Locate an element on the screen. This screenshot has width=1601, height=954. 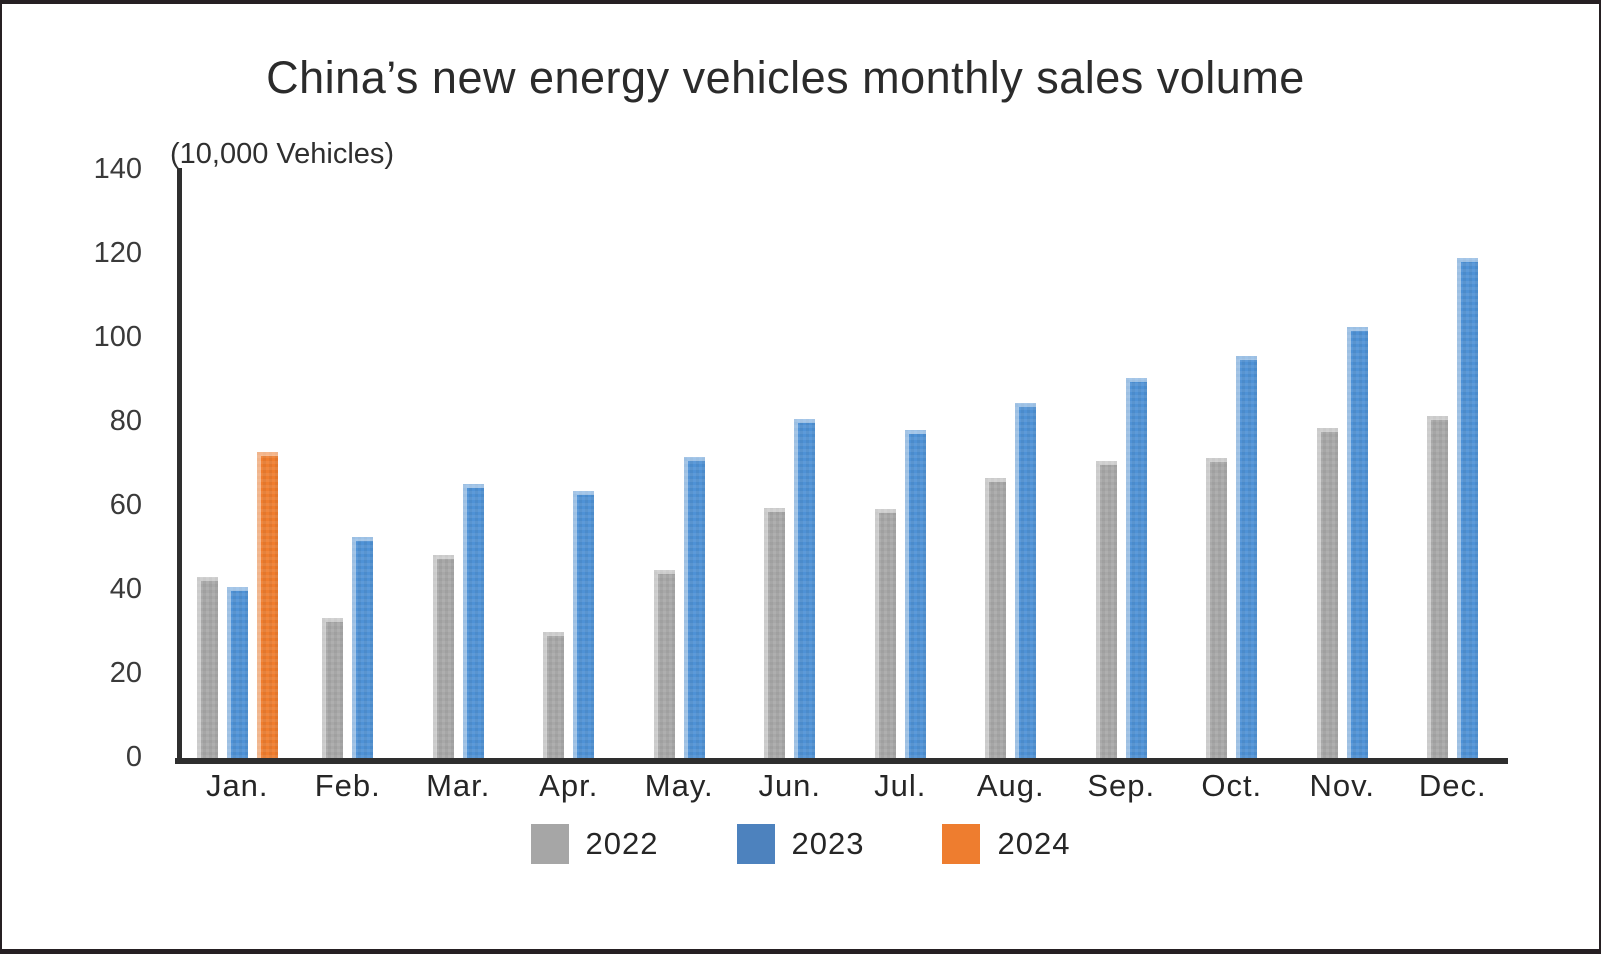
y-tick-label-120: 120 is located at coordinates (117, 253).